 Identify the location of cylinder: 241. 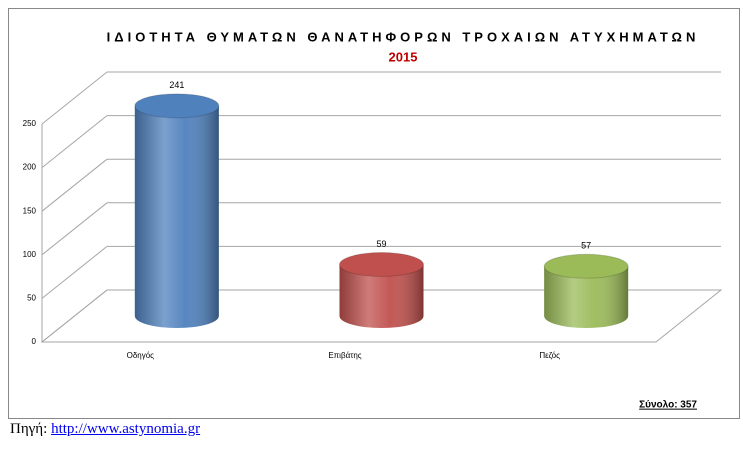
(177, 204).